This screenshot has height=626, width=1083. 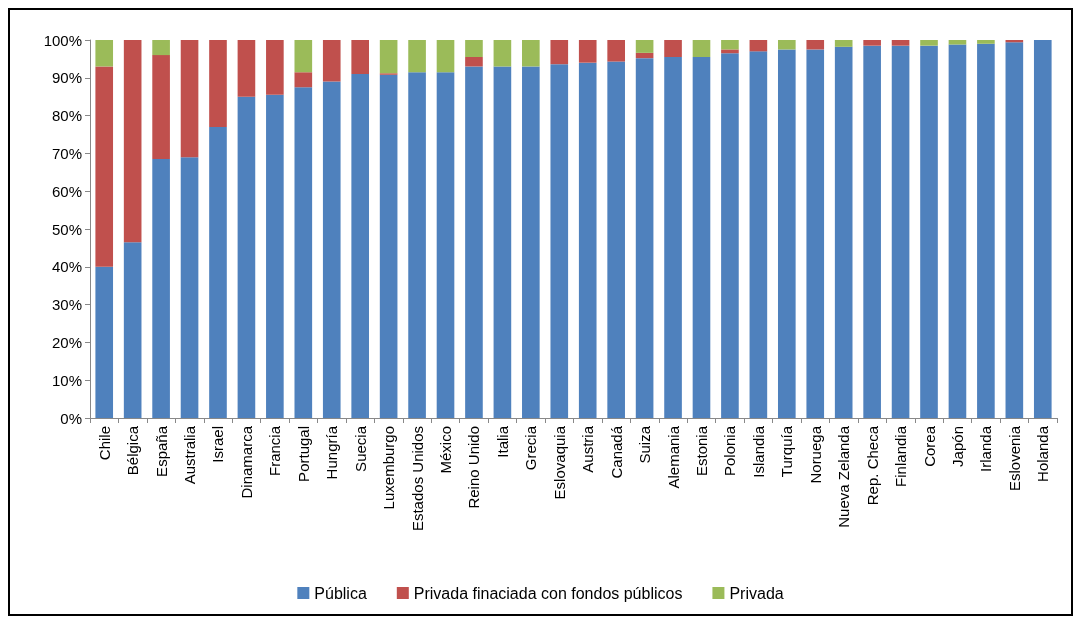 What do you see at coordinates (645, 444) in the screenshot?
I see `x-tick-label: Suiza` at bounding box center [645, 444].